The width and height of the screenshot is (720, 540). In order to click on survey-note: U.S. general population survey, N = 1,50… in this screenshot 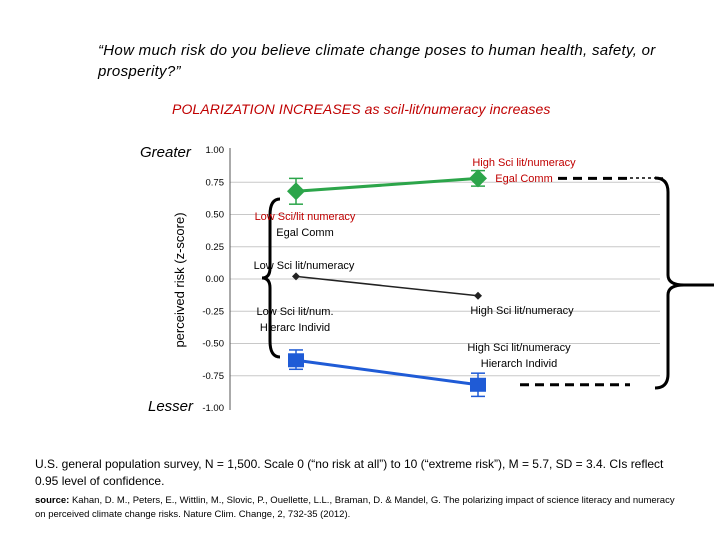, I will do `click(349, 472)`.